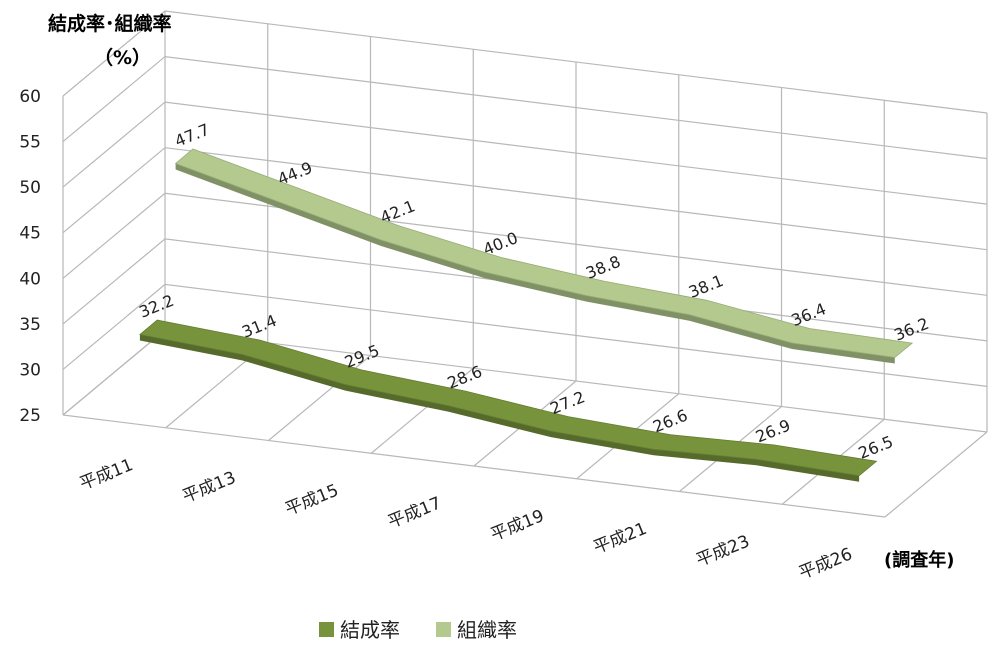 This screenshot has height=645, width=992. What do you see at coordinates (30, 416) in the screenshot?
I see `y-tick-label: 25` at bounding box center [30, 416].